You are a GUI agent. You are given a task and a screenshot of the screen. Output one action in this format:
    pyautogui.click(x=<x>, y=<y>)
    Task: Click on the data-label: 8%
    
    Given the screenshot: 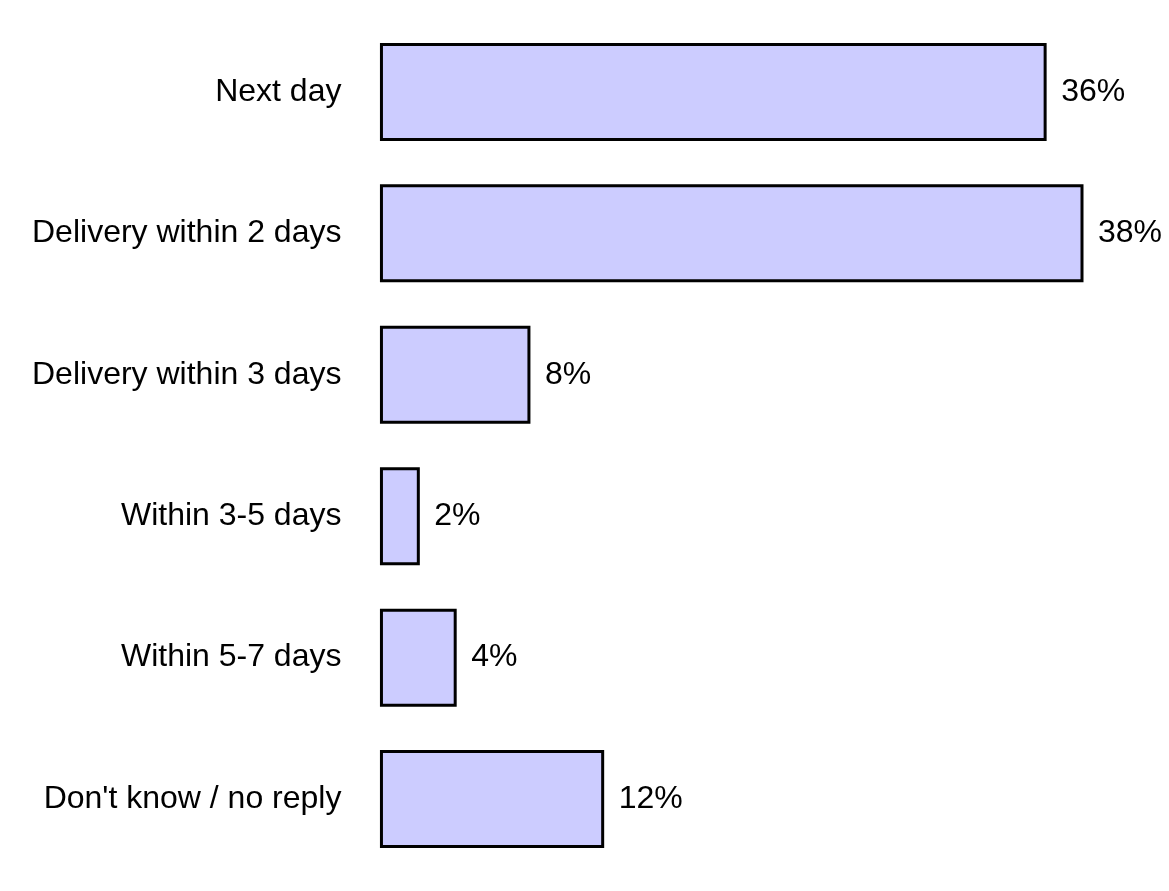 What is the action you would take?
    pyautogui.click(x=568, y=372)
    